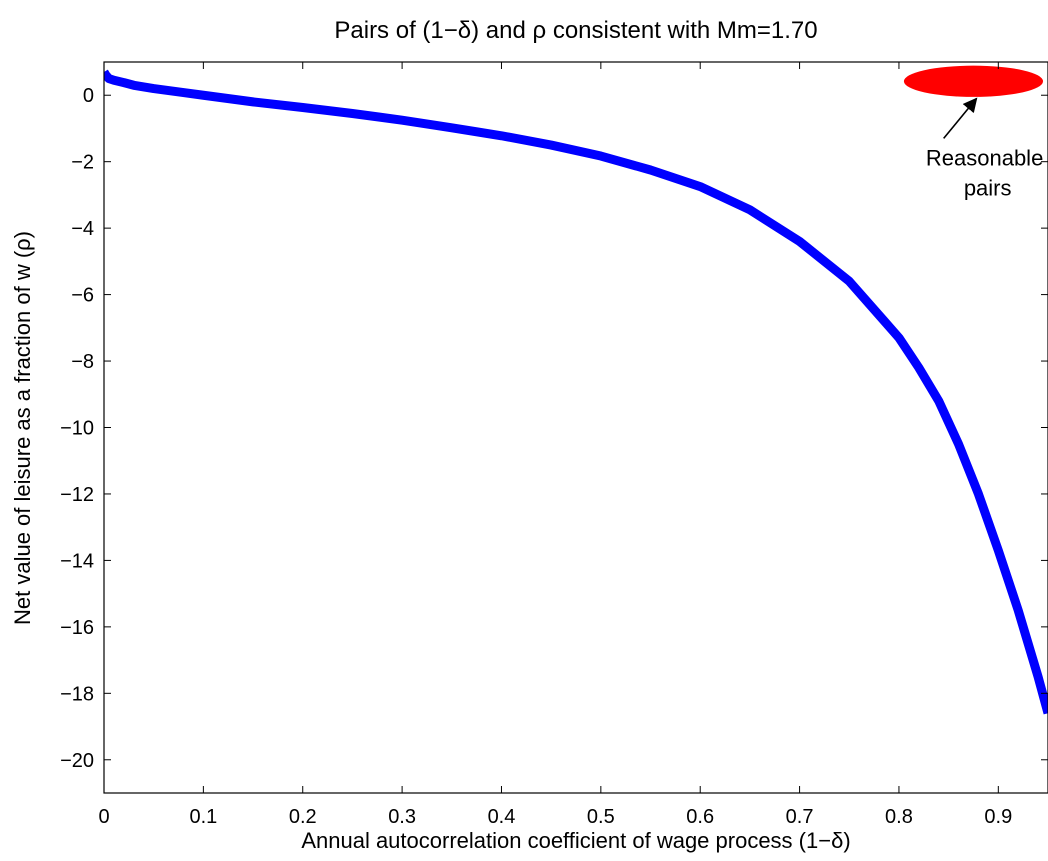  What do you see at coordinates (82, 296) in the screenshot?
I see `y-tick-label: −6` at bounding box center [82, 296].